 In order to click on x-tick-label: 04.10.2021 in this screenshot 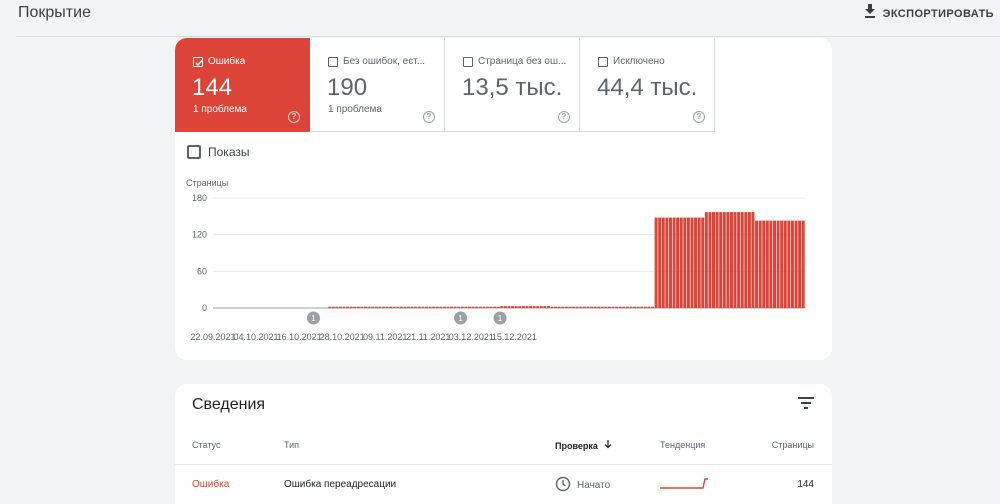, I will do `click(256, 337)`.